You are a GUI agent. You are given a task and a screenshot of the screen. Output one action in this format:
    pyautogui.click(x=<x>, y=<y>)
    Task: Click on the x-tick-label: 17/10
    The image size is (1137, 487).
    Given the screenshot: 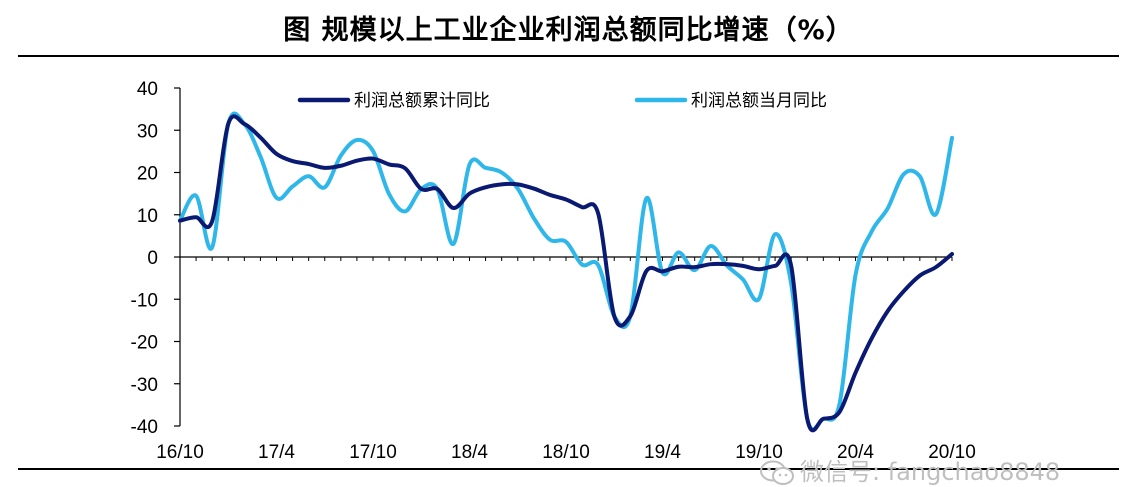 What is the action you would take?
    pyautogui.click(x=373, y=452)
    